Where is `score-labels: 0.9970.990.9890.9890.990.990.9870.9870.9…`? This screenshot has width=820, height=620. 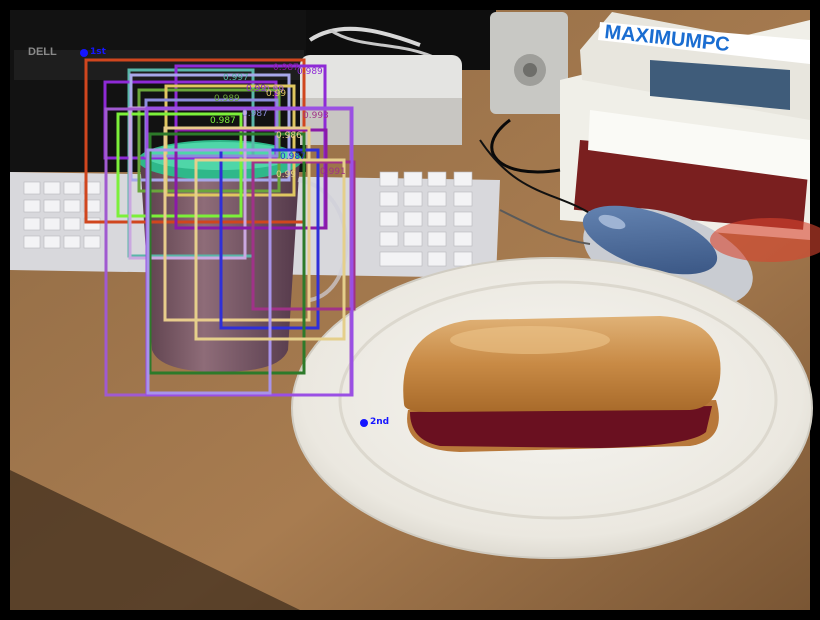
score-labels: 0.9970.990.9890.9890.990.990.9870.9870.9… is located at coordinates (278, 121).